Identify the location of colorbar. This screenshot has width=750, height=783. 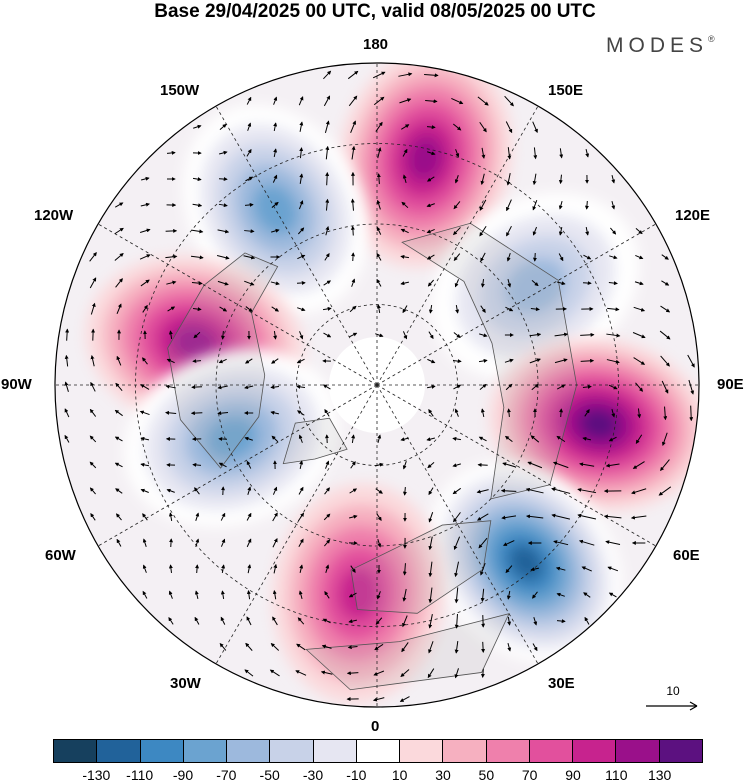
(378, 751).